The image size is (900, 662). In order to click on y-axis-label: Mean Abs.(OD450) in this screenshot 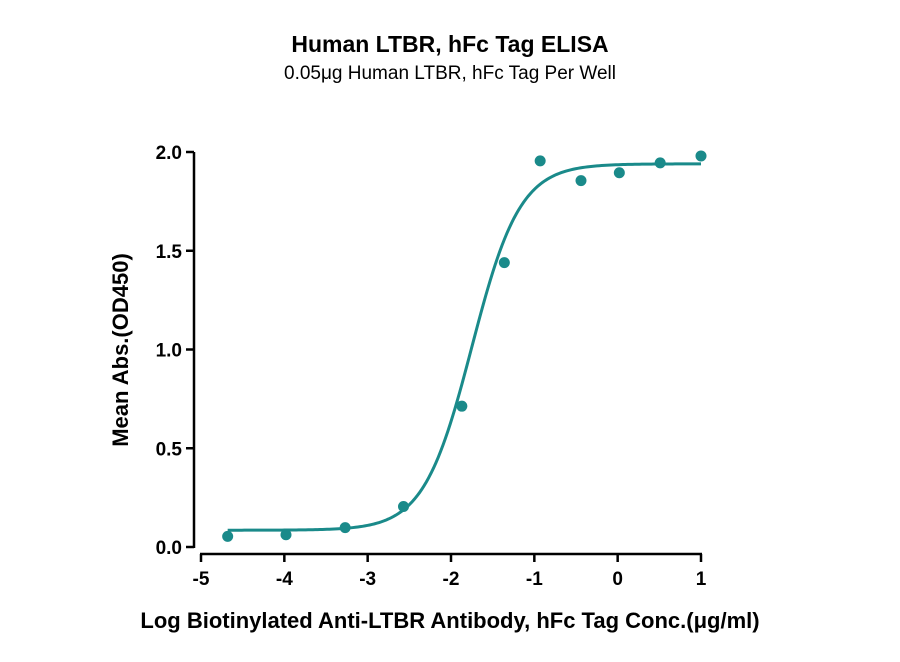, I will do `click(120, 350)`.